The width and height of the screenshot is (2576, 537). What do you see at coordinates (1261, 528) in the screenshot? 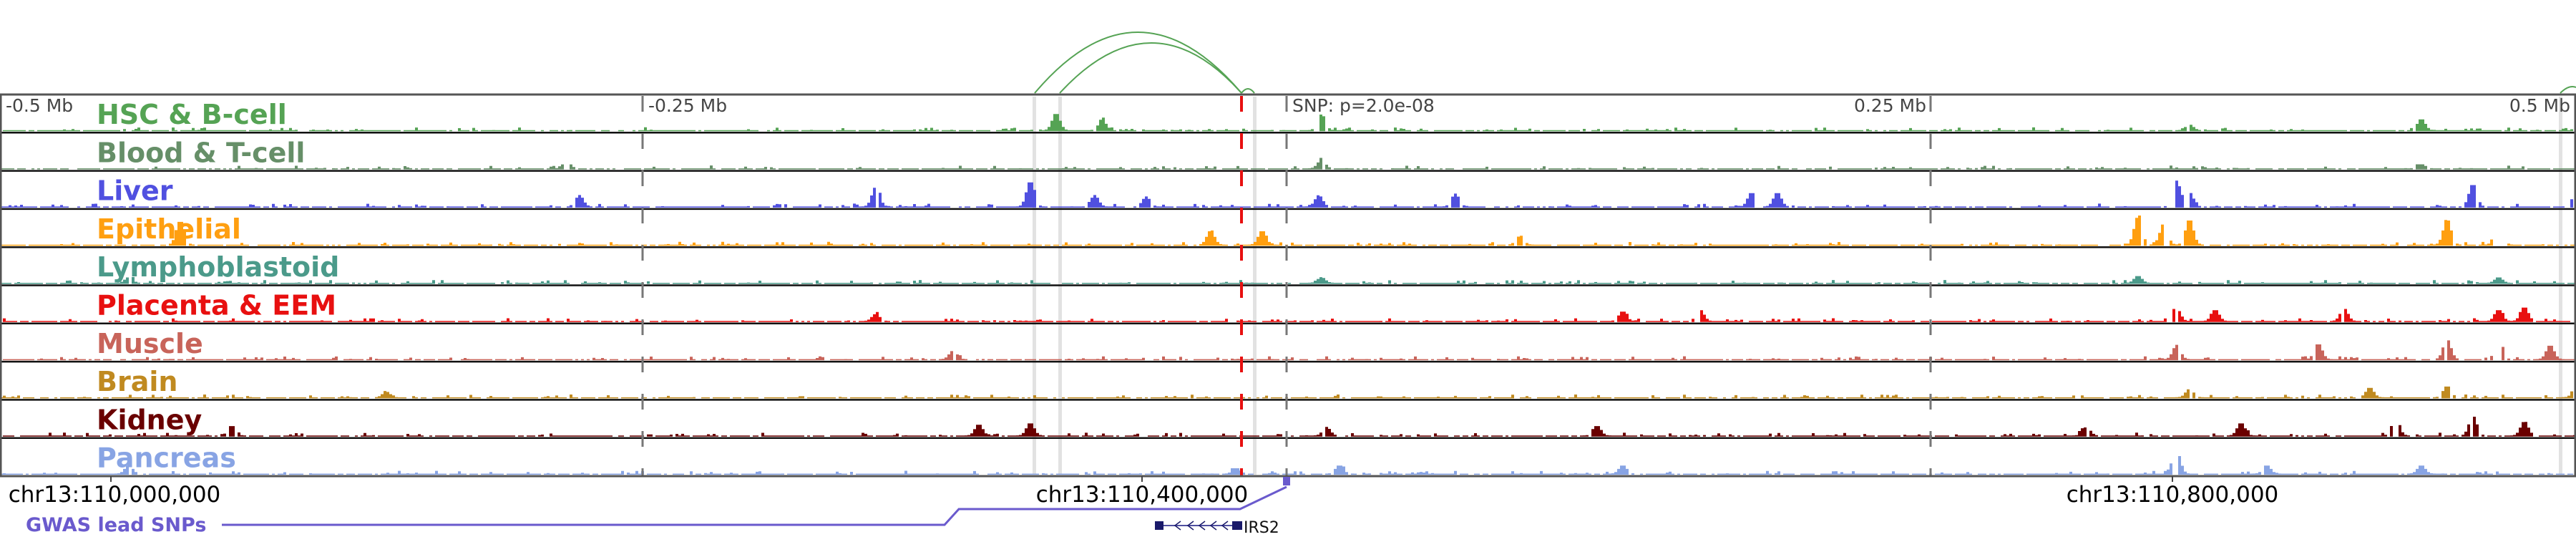
I see `gene-name: IRS2` at bounding box center [1261, 528].